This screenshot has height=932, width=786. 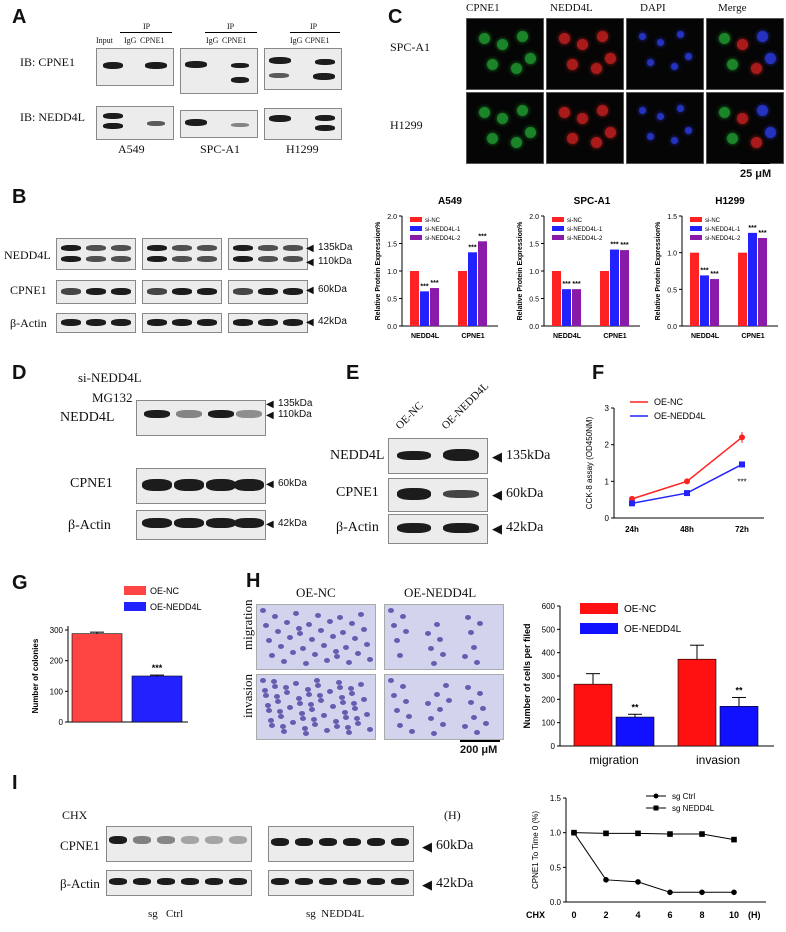 I want to click on b-chart-2-xtick-0: NEDD4L, so click(x=567, y=336).